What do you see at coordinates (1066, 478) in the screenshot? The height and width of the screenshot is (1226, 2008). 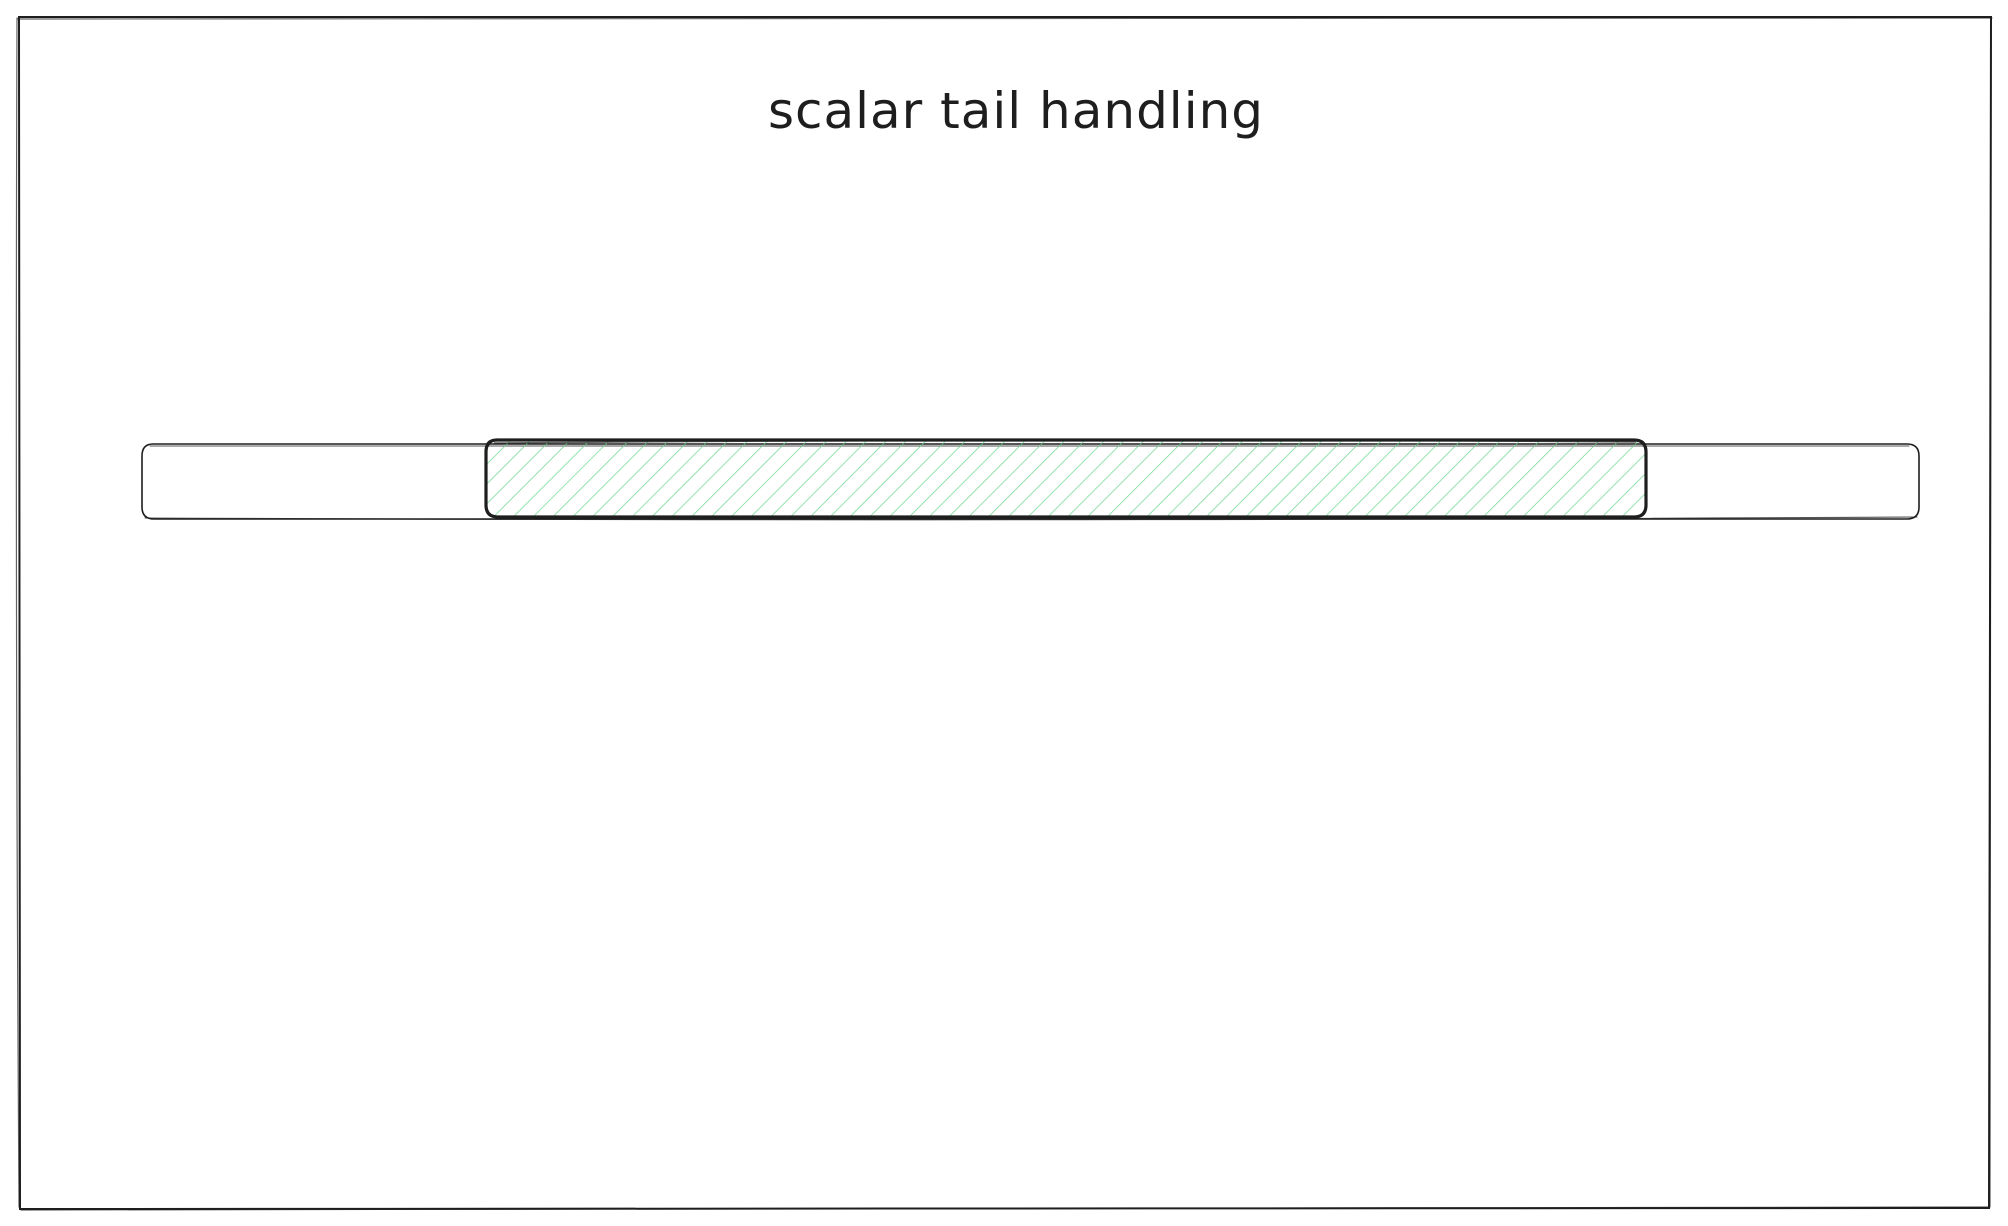 I see `highlighted-segment` at bounding box center [1066, 478].